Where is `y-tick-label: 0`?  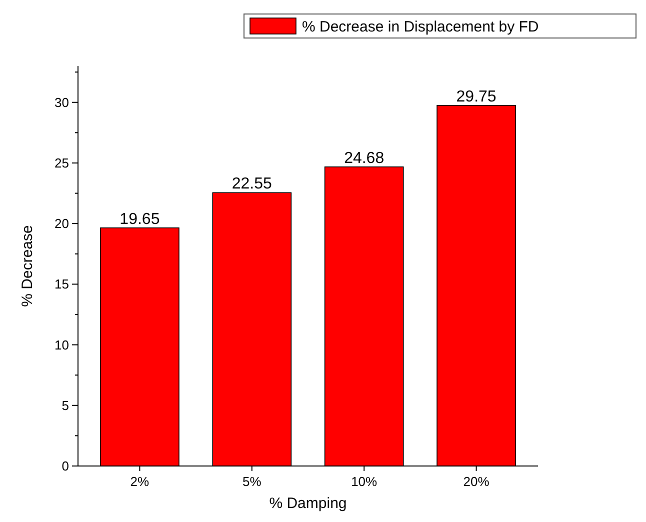 y-tick-label: 0 is located at coordinates (65, 466).